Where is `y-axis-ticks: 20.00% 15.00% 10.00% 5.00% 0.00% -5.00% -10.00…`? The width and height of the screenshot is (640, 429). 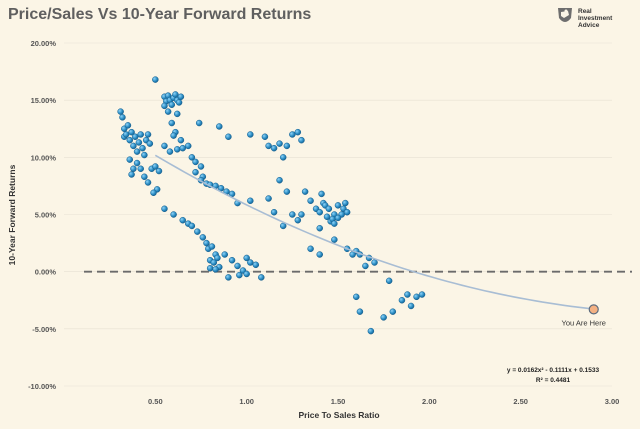 y-axis-ticks: 20.00% 15.00% 10.00% 5.00% 0.00% -5.00% -10.00… is located at coordinates (42, 215).